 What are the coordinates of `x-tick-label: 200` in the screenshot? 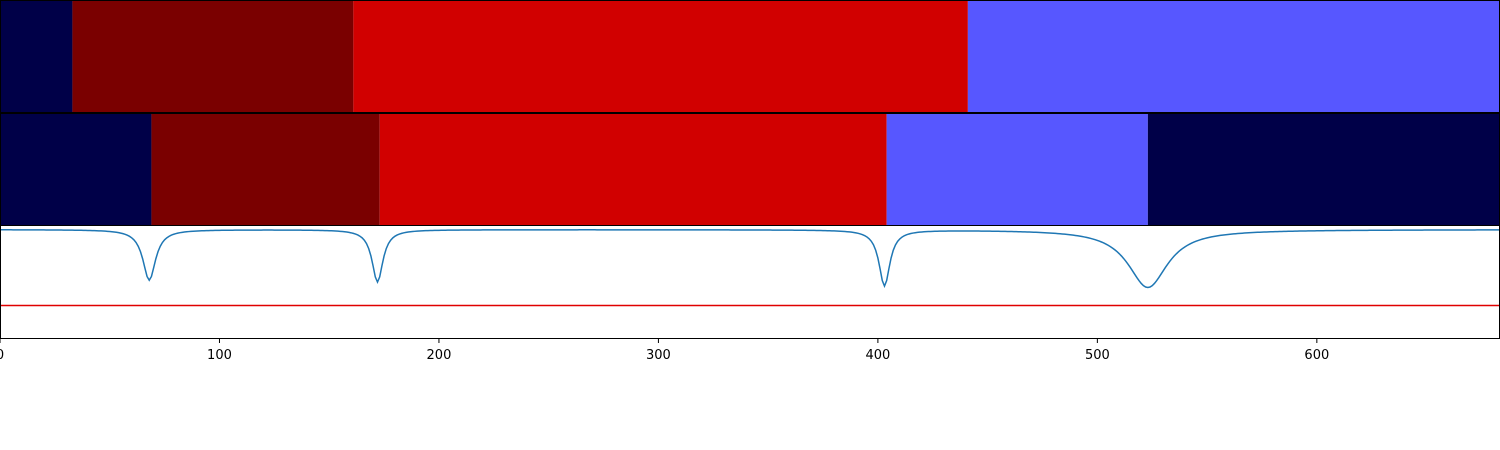 It's located at (439, 355).